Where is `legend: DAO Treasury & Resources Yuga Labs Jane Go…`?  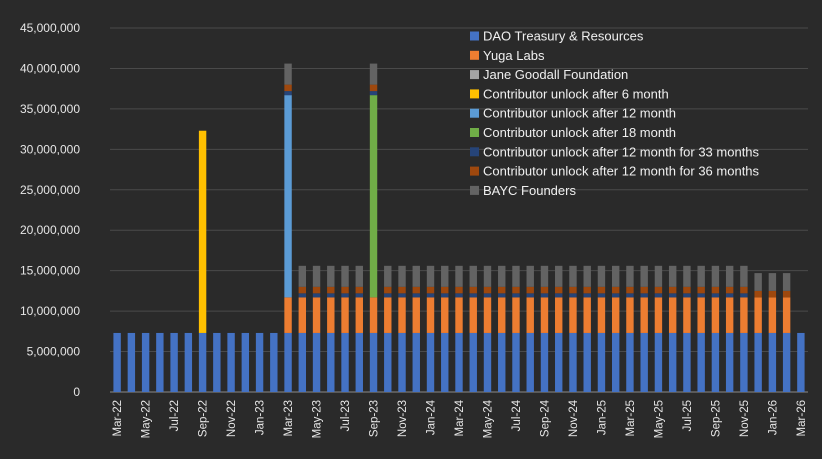 legend: DAO Treasury & Resources Yuga Labs Jane Go… is located at coordinates (615, 113).